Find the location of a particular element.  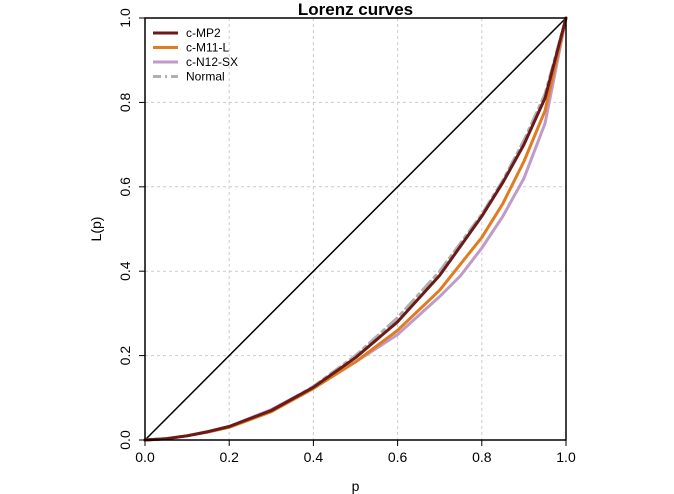

x-tick-label: 1.0 is located at coordinates (566, 457).